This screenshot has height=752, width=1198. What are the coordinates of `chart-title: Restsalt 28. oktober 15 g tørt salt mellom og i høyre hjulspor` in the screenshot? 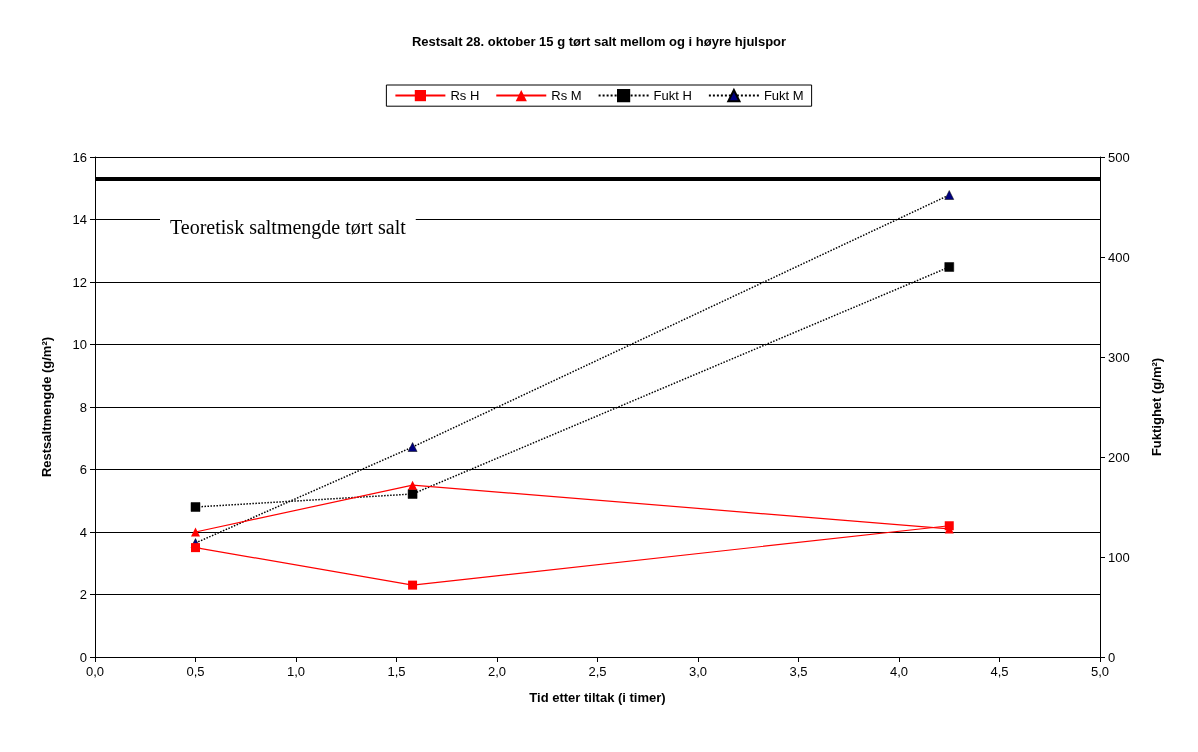 It's located at (599, 41).